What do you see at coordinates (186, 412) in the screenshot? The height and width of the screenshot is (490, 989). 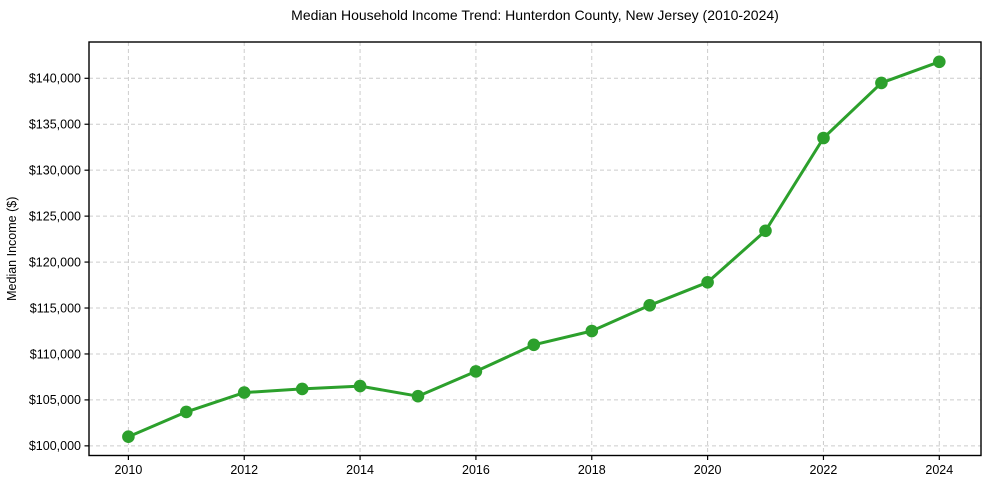 I see `data-point-2011` at bounding box center [186, 412].